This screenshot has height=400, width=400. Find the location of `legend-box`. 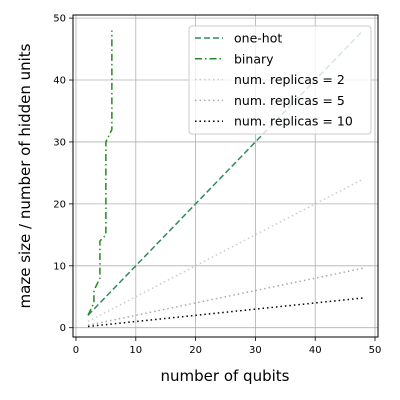

legend-box is located at coordinates (280, 80).